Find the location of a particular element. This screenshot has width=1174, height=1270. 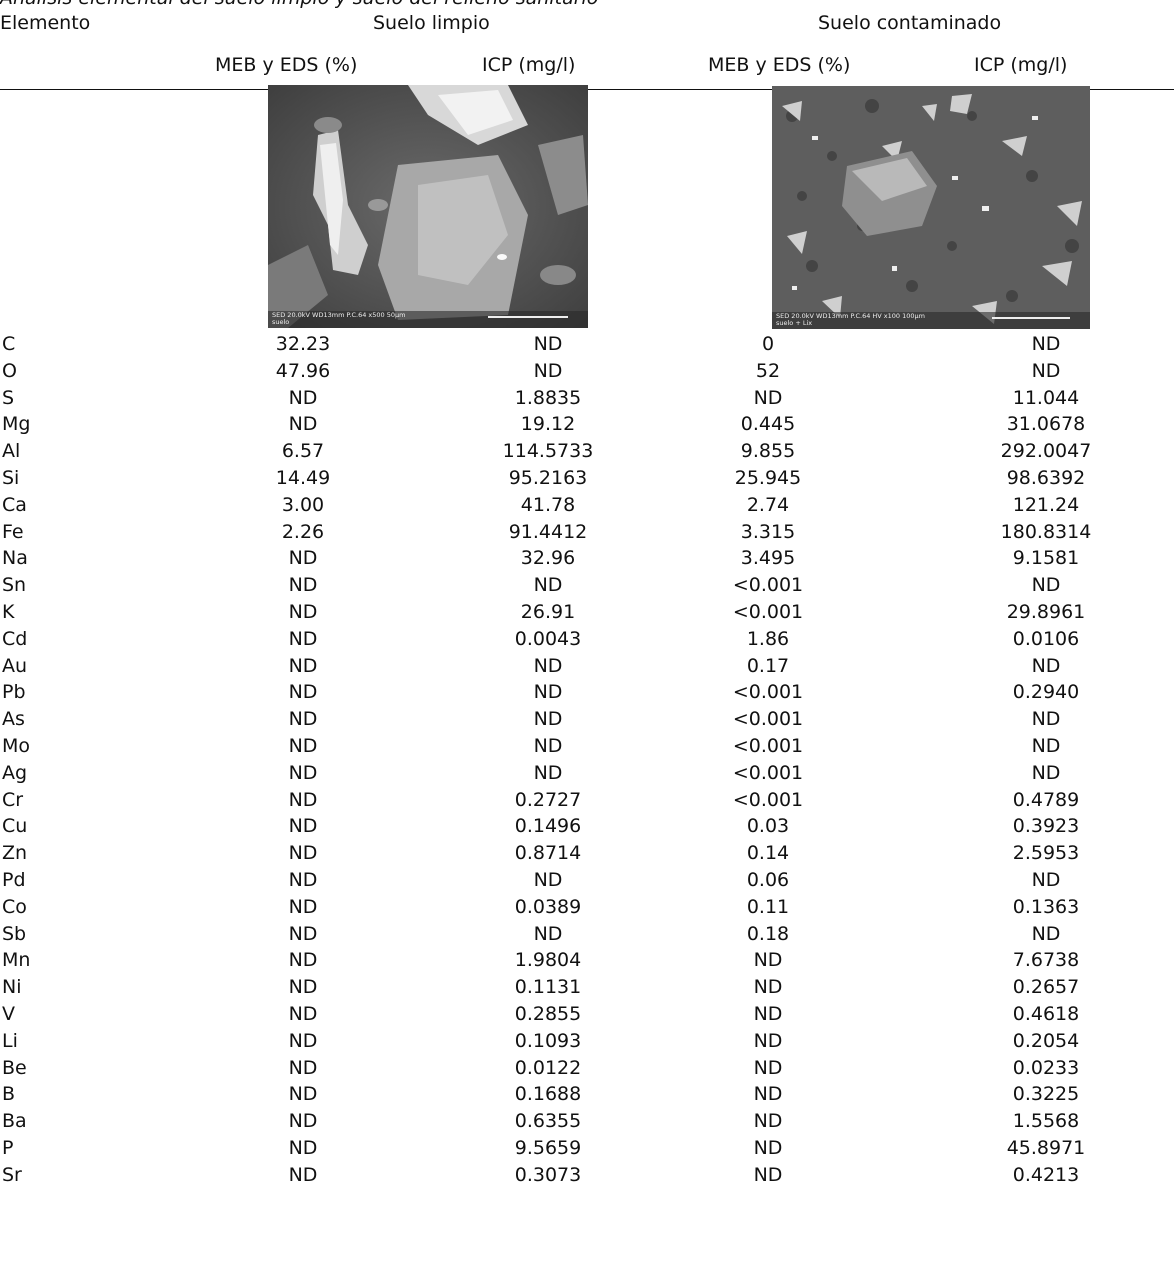

cell-icp-cont: 1.5568 is located at coordinates (1046, 1121).